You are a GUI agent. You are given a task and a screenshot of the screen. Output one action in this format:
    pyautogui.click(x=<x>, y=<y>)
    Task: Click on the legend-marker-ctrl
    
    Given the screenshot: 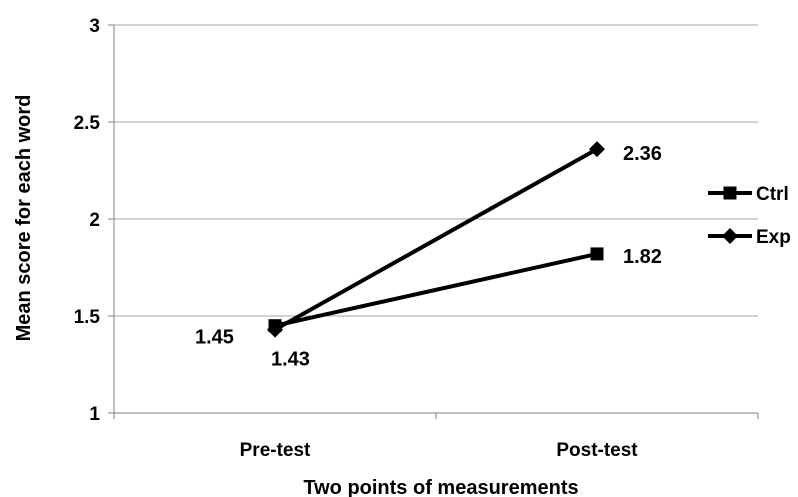 What is the action you would take?
    pyautogui.click(x=730, y=193)
    